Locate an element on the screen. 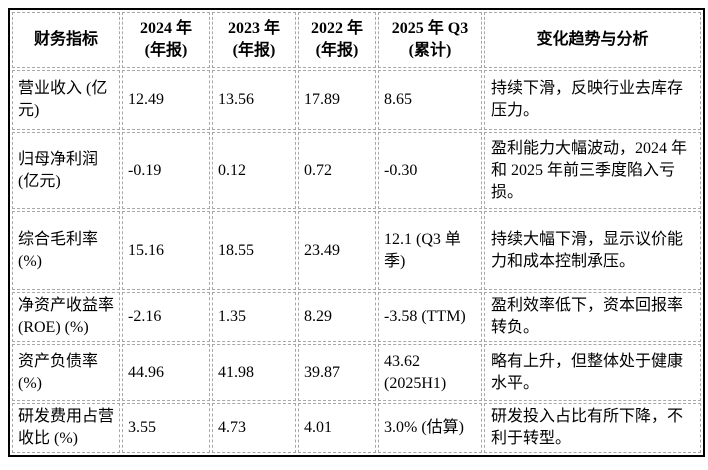 The height and width of the screenshot is (470, 708). value-cell-2024: 44.96 is located at coordinates (166, 372).